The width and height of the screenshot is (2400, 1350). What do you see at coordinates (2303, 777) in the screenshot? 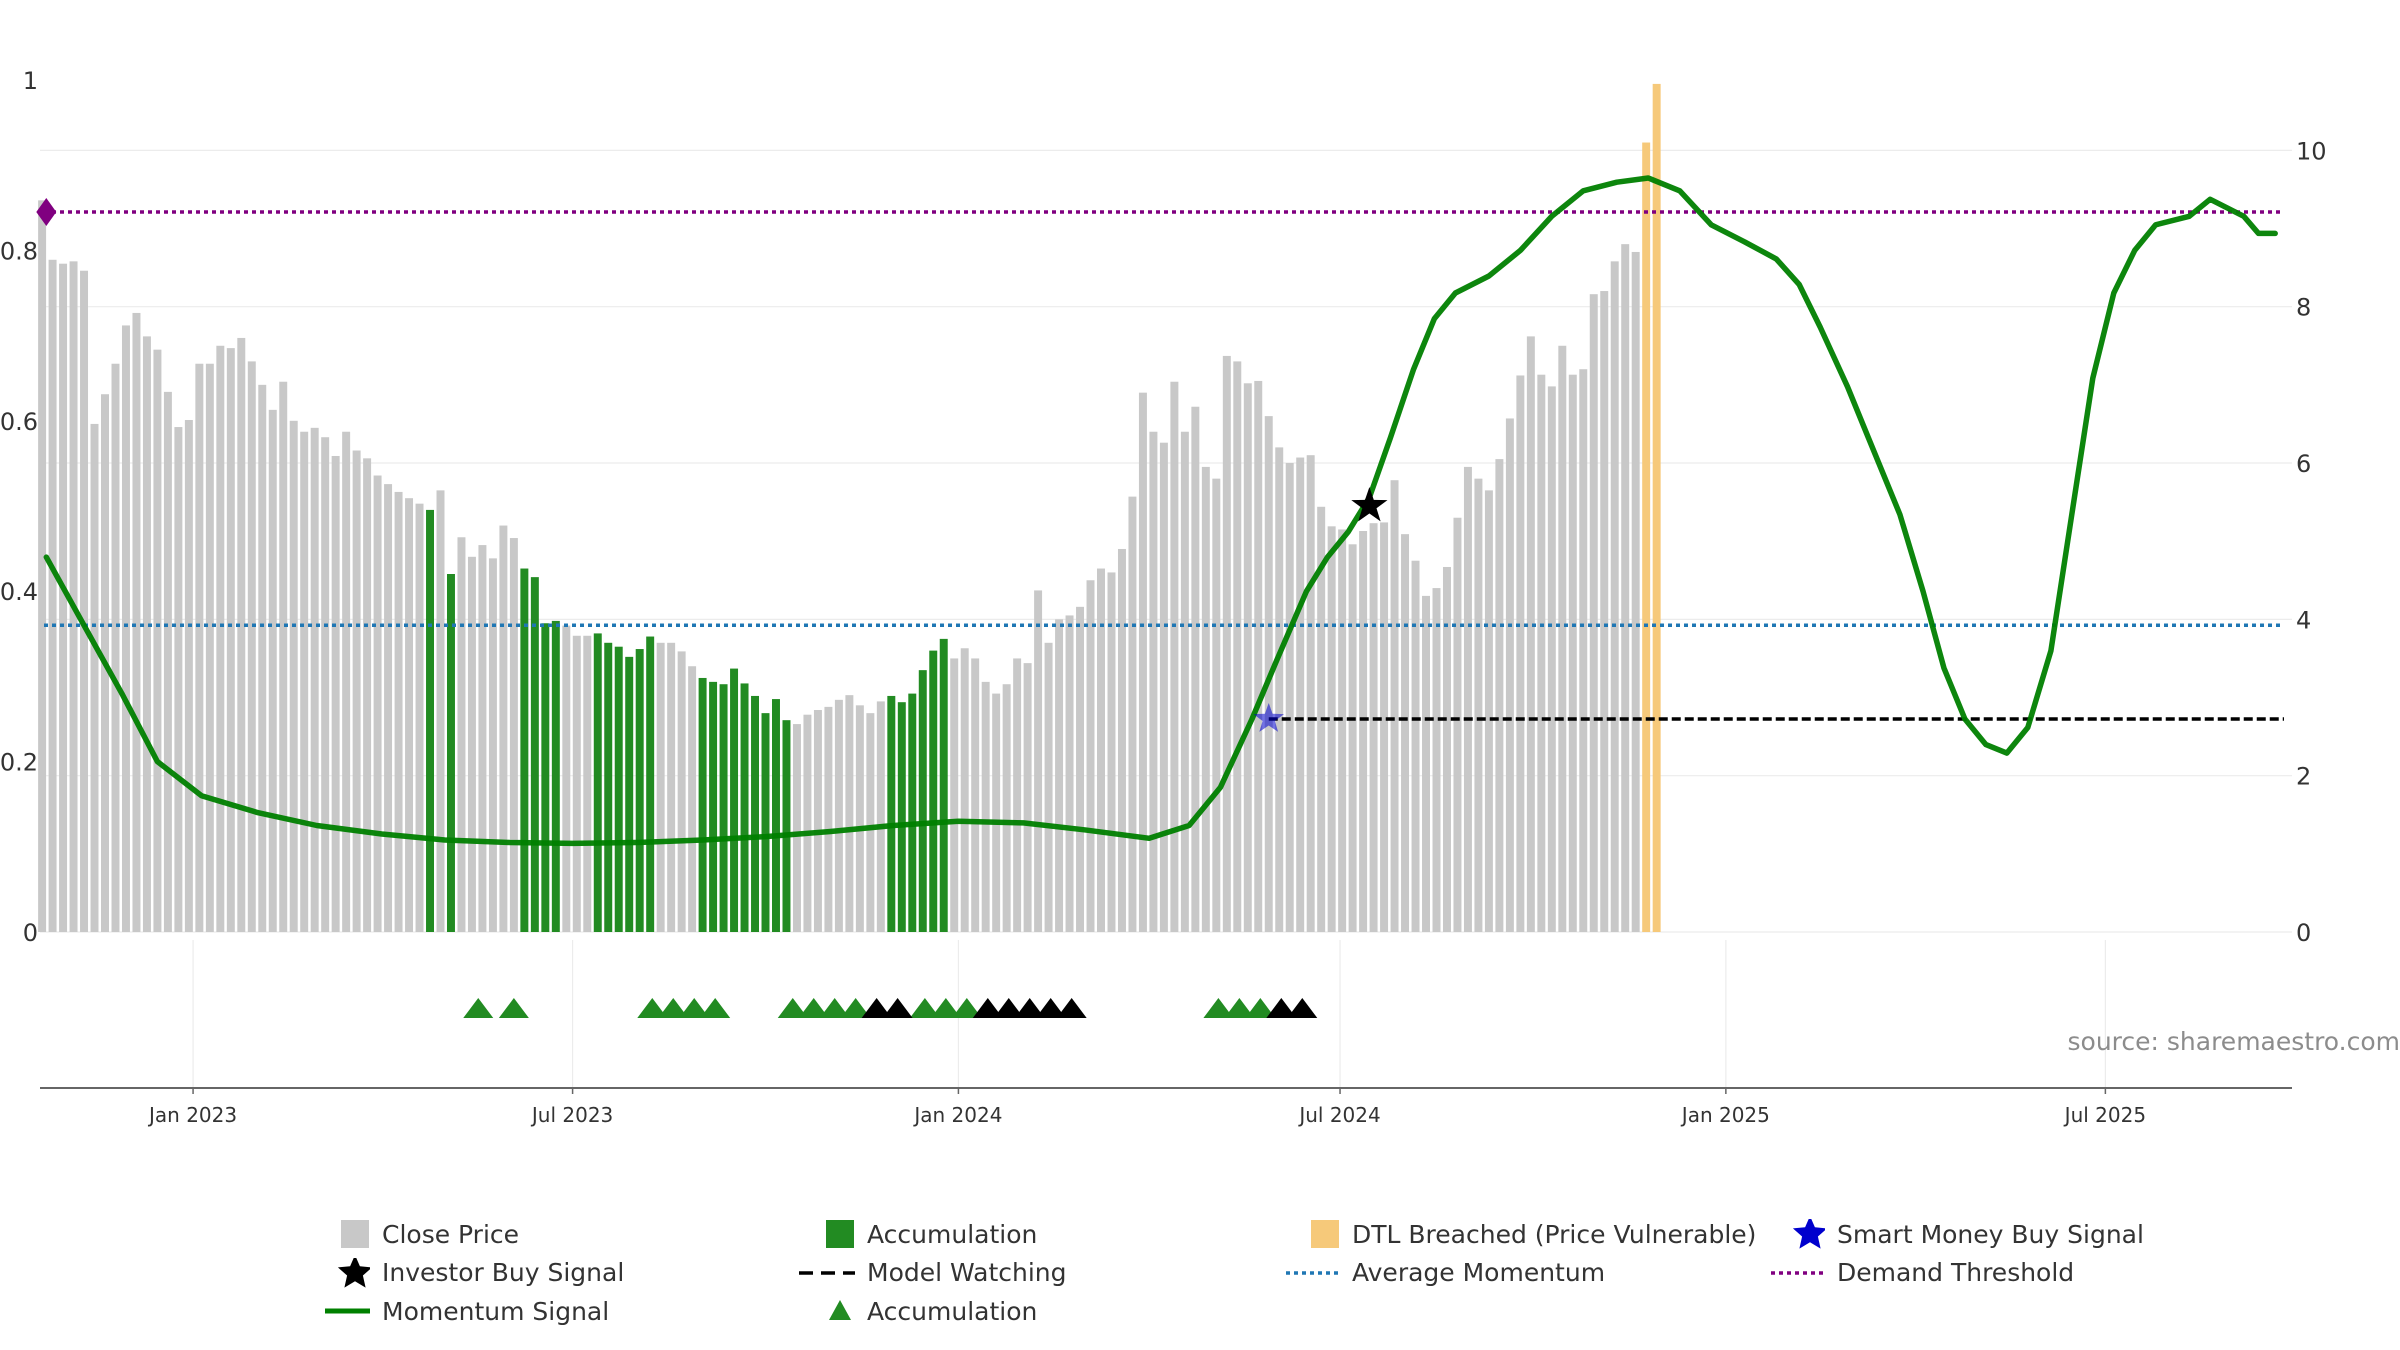
I see `right-y-tick-label: 2` at bounding box center [2303, 777].